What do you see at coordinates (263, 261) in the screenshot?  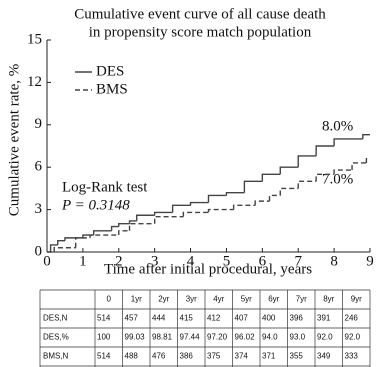 I see `x-tick-label: 6` at bounding box center [263, 261].